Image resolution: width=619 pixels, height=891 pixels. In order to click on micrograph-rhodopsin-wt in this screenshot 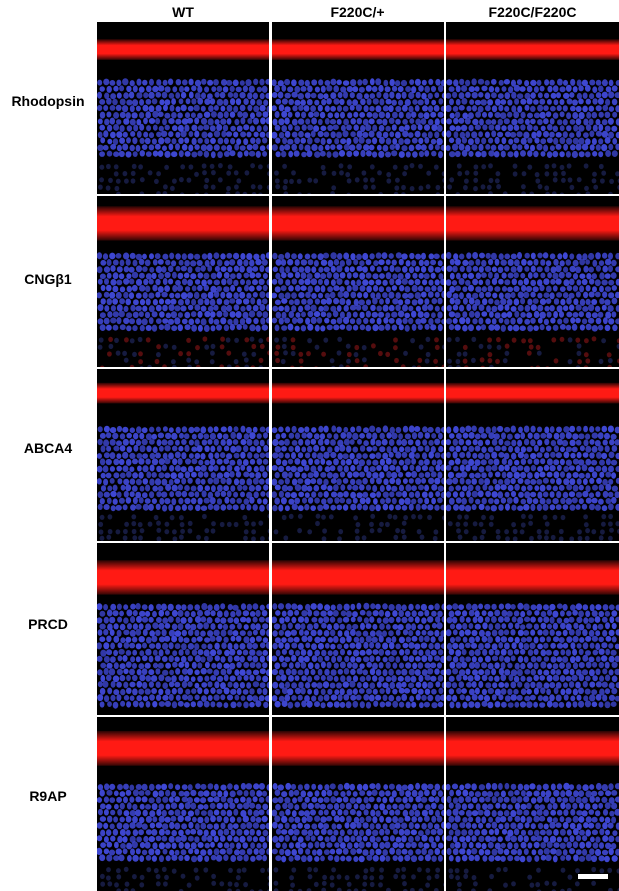, I will do `click(183, 108)`.